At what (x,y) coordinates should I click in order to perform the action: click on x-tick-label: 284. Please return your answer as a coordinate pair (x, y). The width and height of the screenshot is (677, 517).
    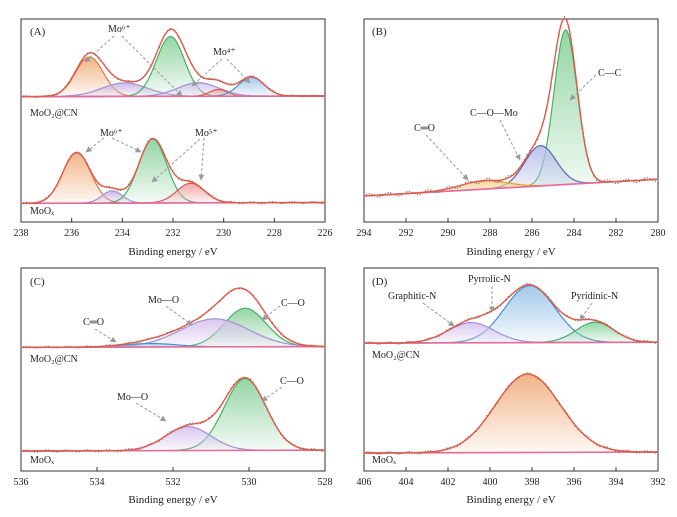
    Looking at the image, I should click on (574, 233).